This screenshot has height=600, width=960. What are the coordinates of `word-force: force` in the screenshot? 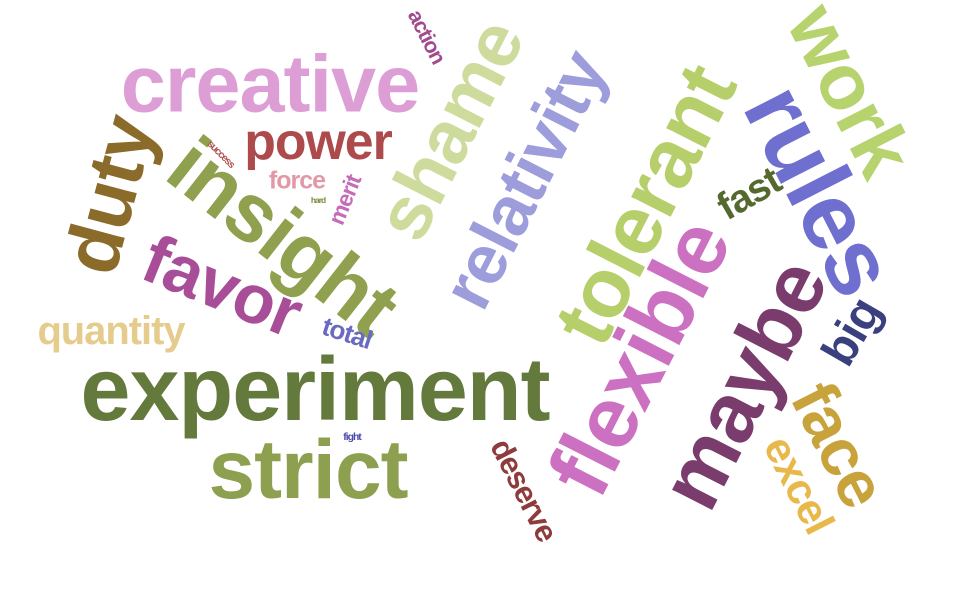 It's located at (297, 180).